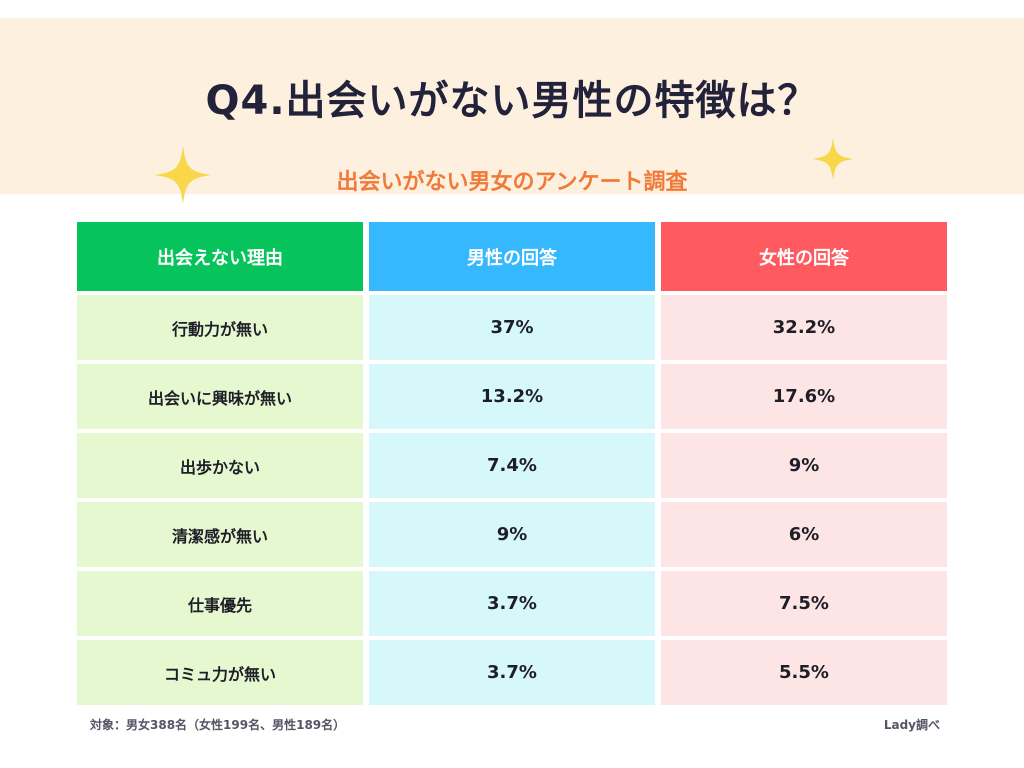 Image resolution: width=1024 pixels, height=768 pixels. I want to click on female-value-cell: 9%, so click(804, 465).